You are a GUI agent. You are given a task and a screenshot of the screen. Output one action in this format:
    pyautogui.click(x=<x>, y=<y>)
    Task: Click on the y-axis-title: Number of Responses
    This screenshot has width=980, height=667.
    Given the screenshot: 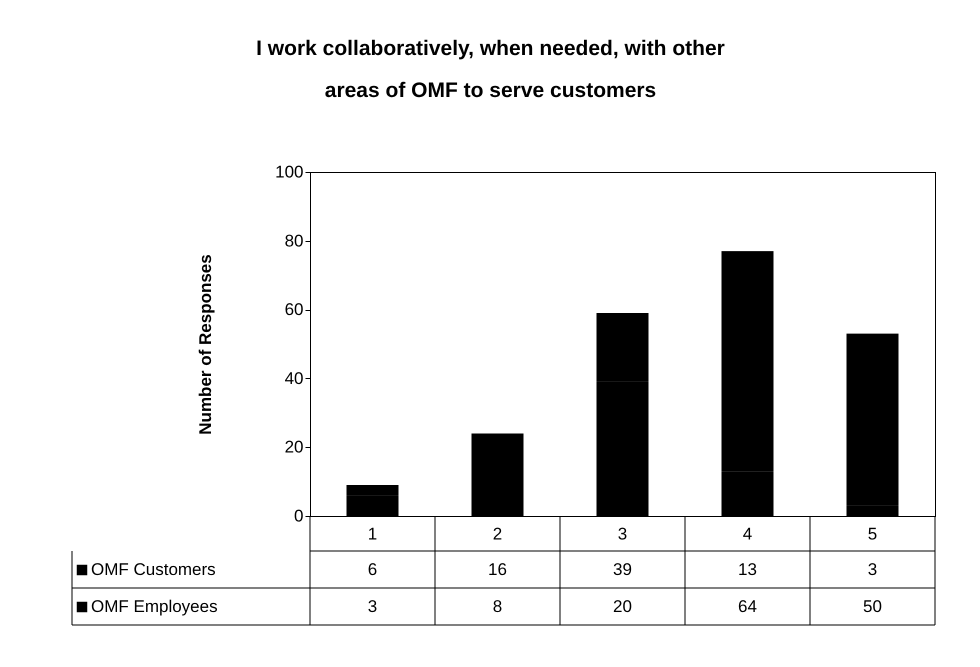 What is the action you would take?
    pyautogui.click(x=206, y=344)
    